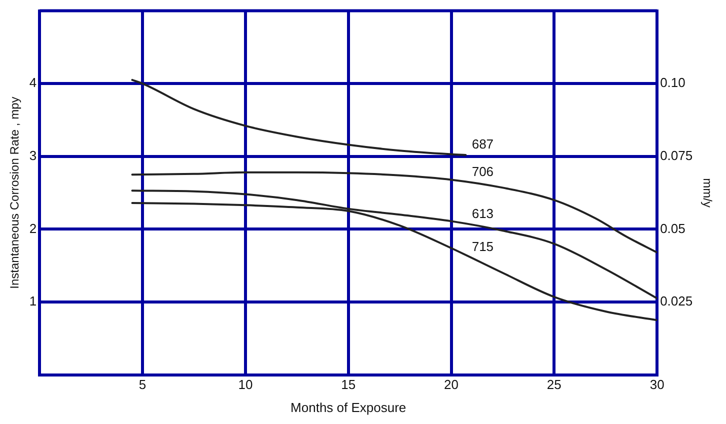 The height and width of the screenshot is (424, 726). I want to click on series-label: 706, so click(483, 171).